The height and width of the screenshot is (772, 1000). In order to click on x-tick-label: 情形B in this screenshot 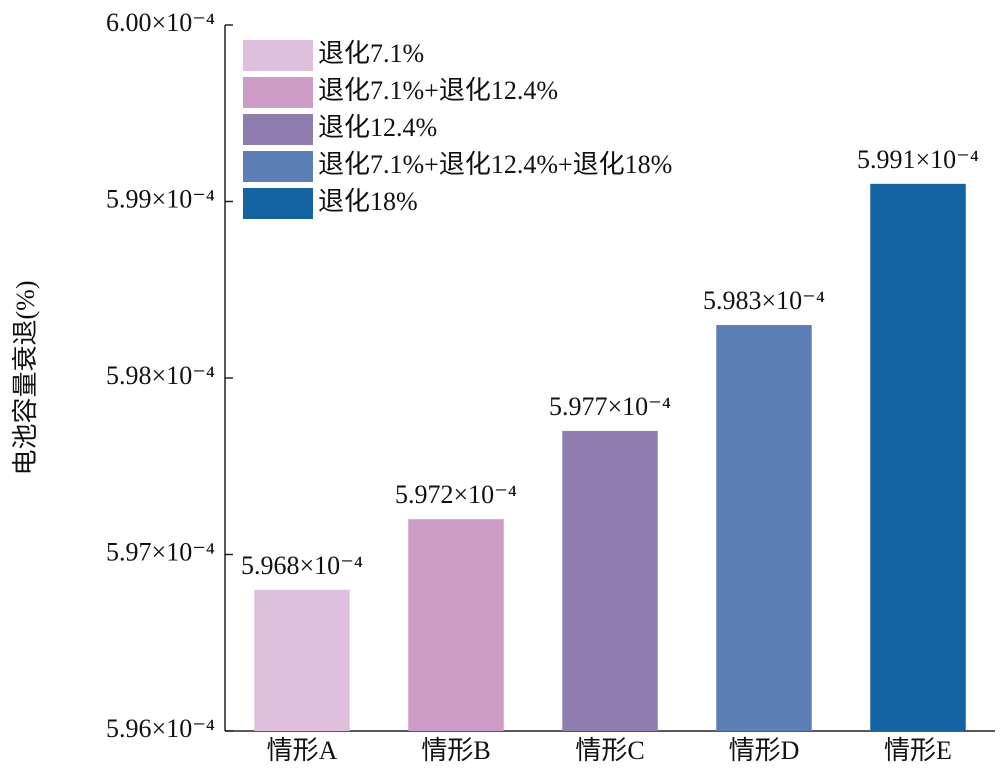, I will do `click(455, 750)`.